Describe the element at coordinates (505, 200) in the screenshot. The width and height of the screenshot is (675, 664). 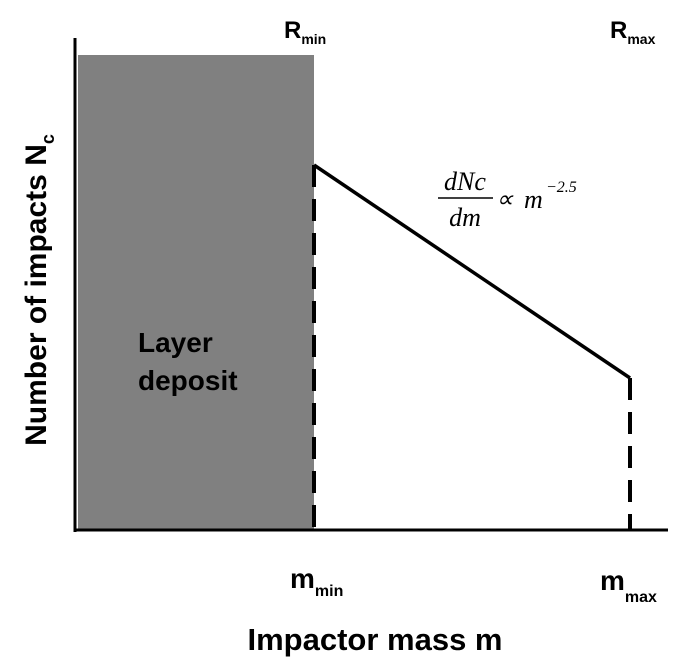
I see `formula-relation: ∝` at that location.